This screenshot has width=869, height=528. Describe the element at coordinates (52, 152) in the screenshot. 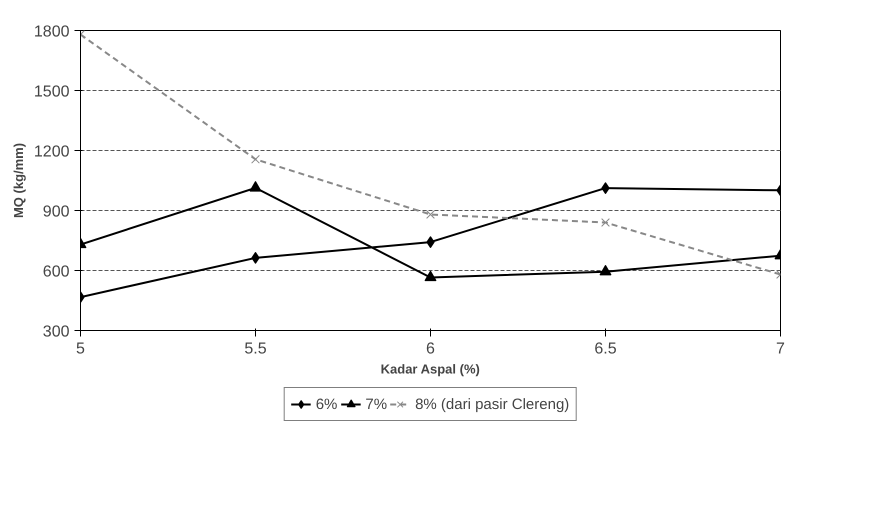

I see `y-tick-label: 1200` at that location.